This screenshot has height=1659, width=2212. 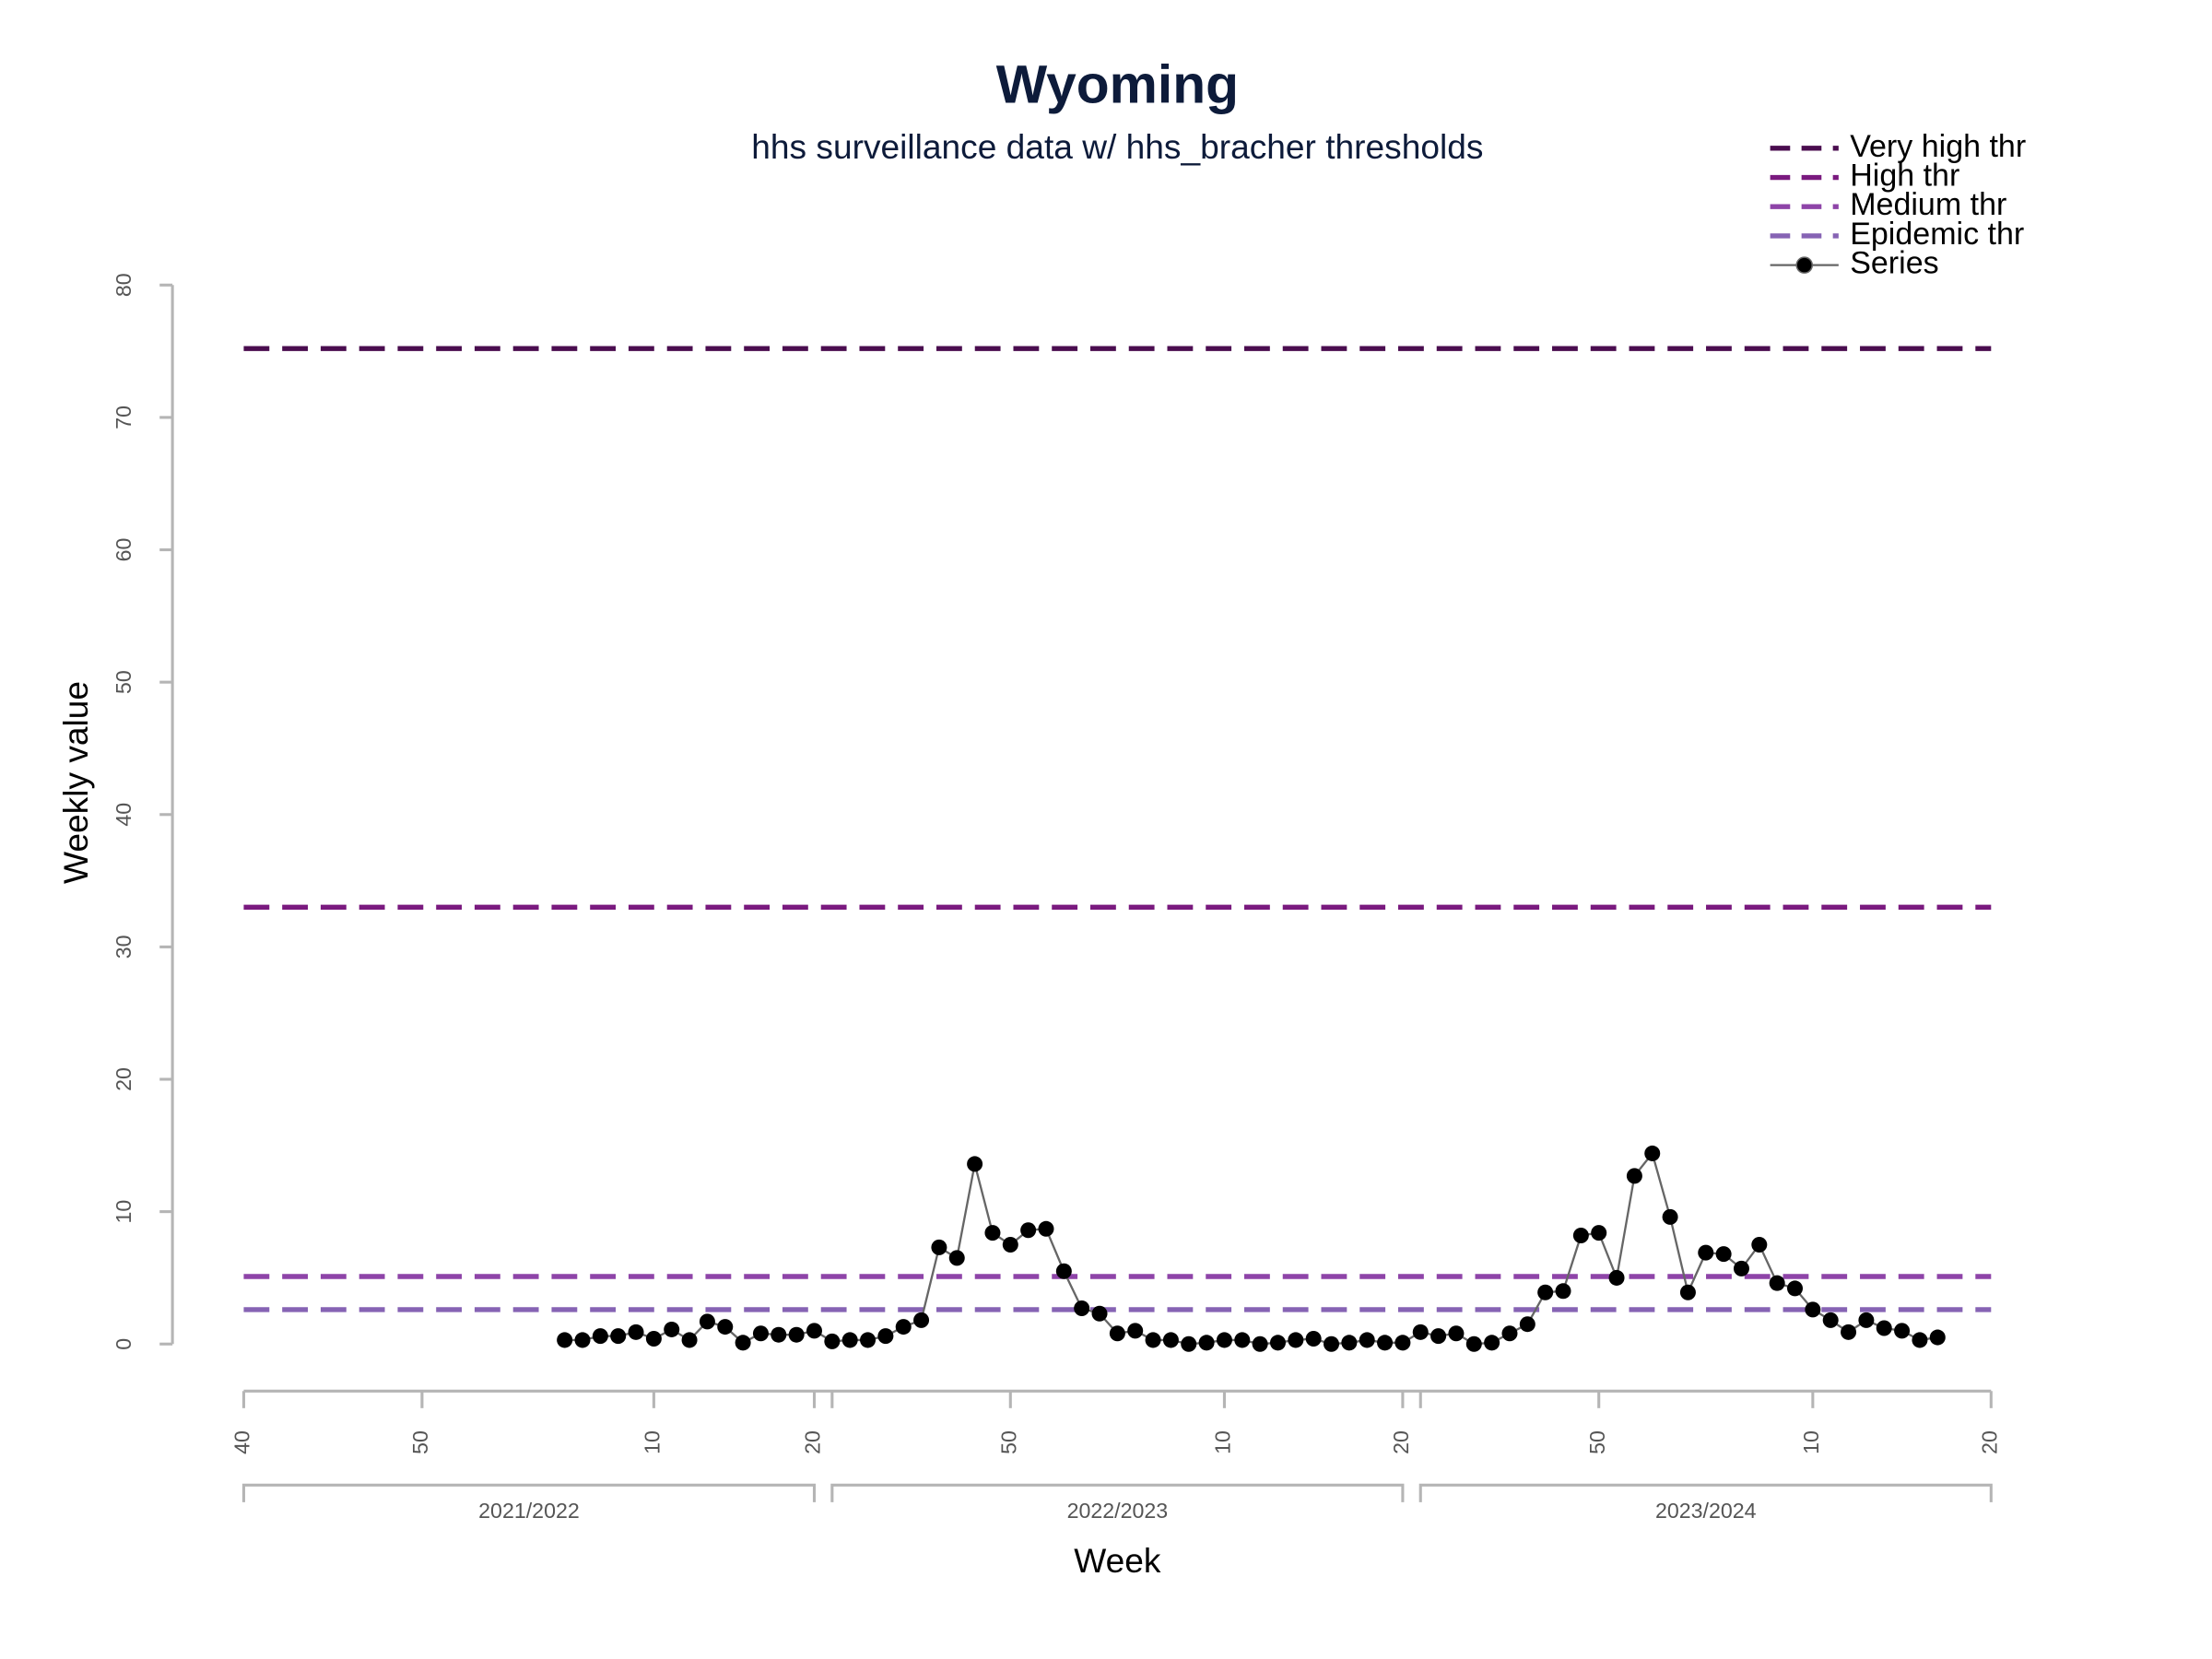 What do you see at coordinates (1706, 1511) in the screenshot?
I see `season-label: 2023/2024` at bounding box center [1706, 1511].